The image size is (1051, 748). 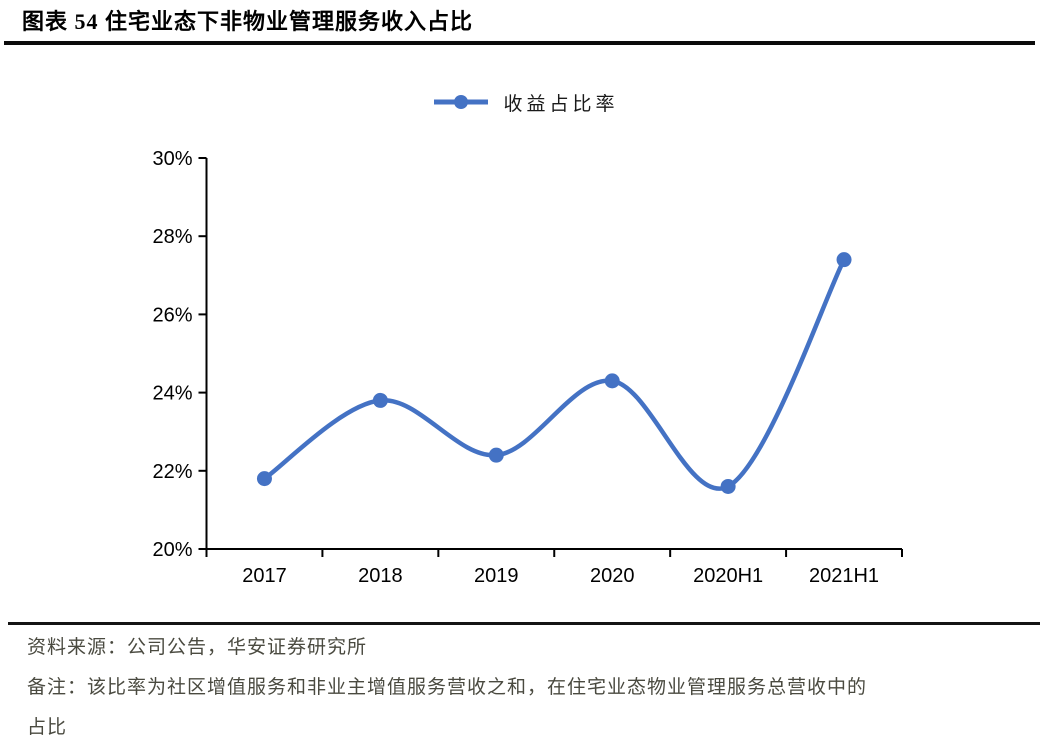 I want to click on note-text-line2: 占比, so click(x=47, y=727).